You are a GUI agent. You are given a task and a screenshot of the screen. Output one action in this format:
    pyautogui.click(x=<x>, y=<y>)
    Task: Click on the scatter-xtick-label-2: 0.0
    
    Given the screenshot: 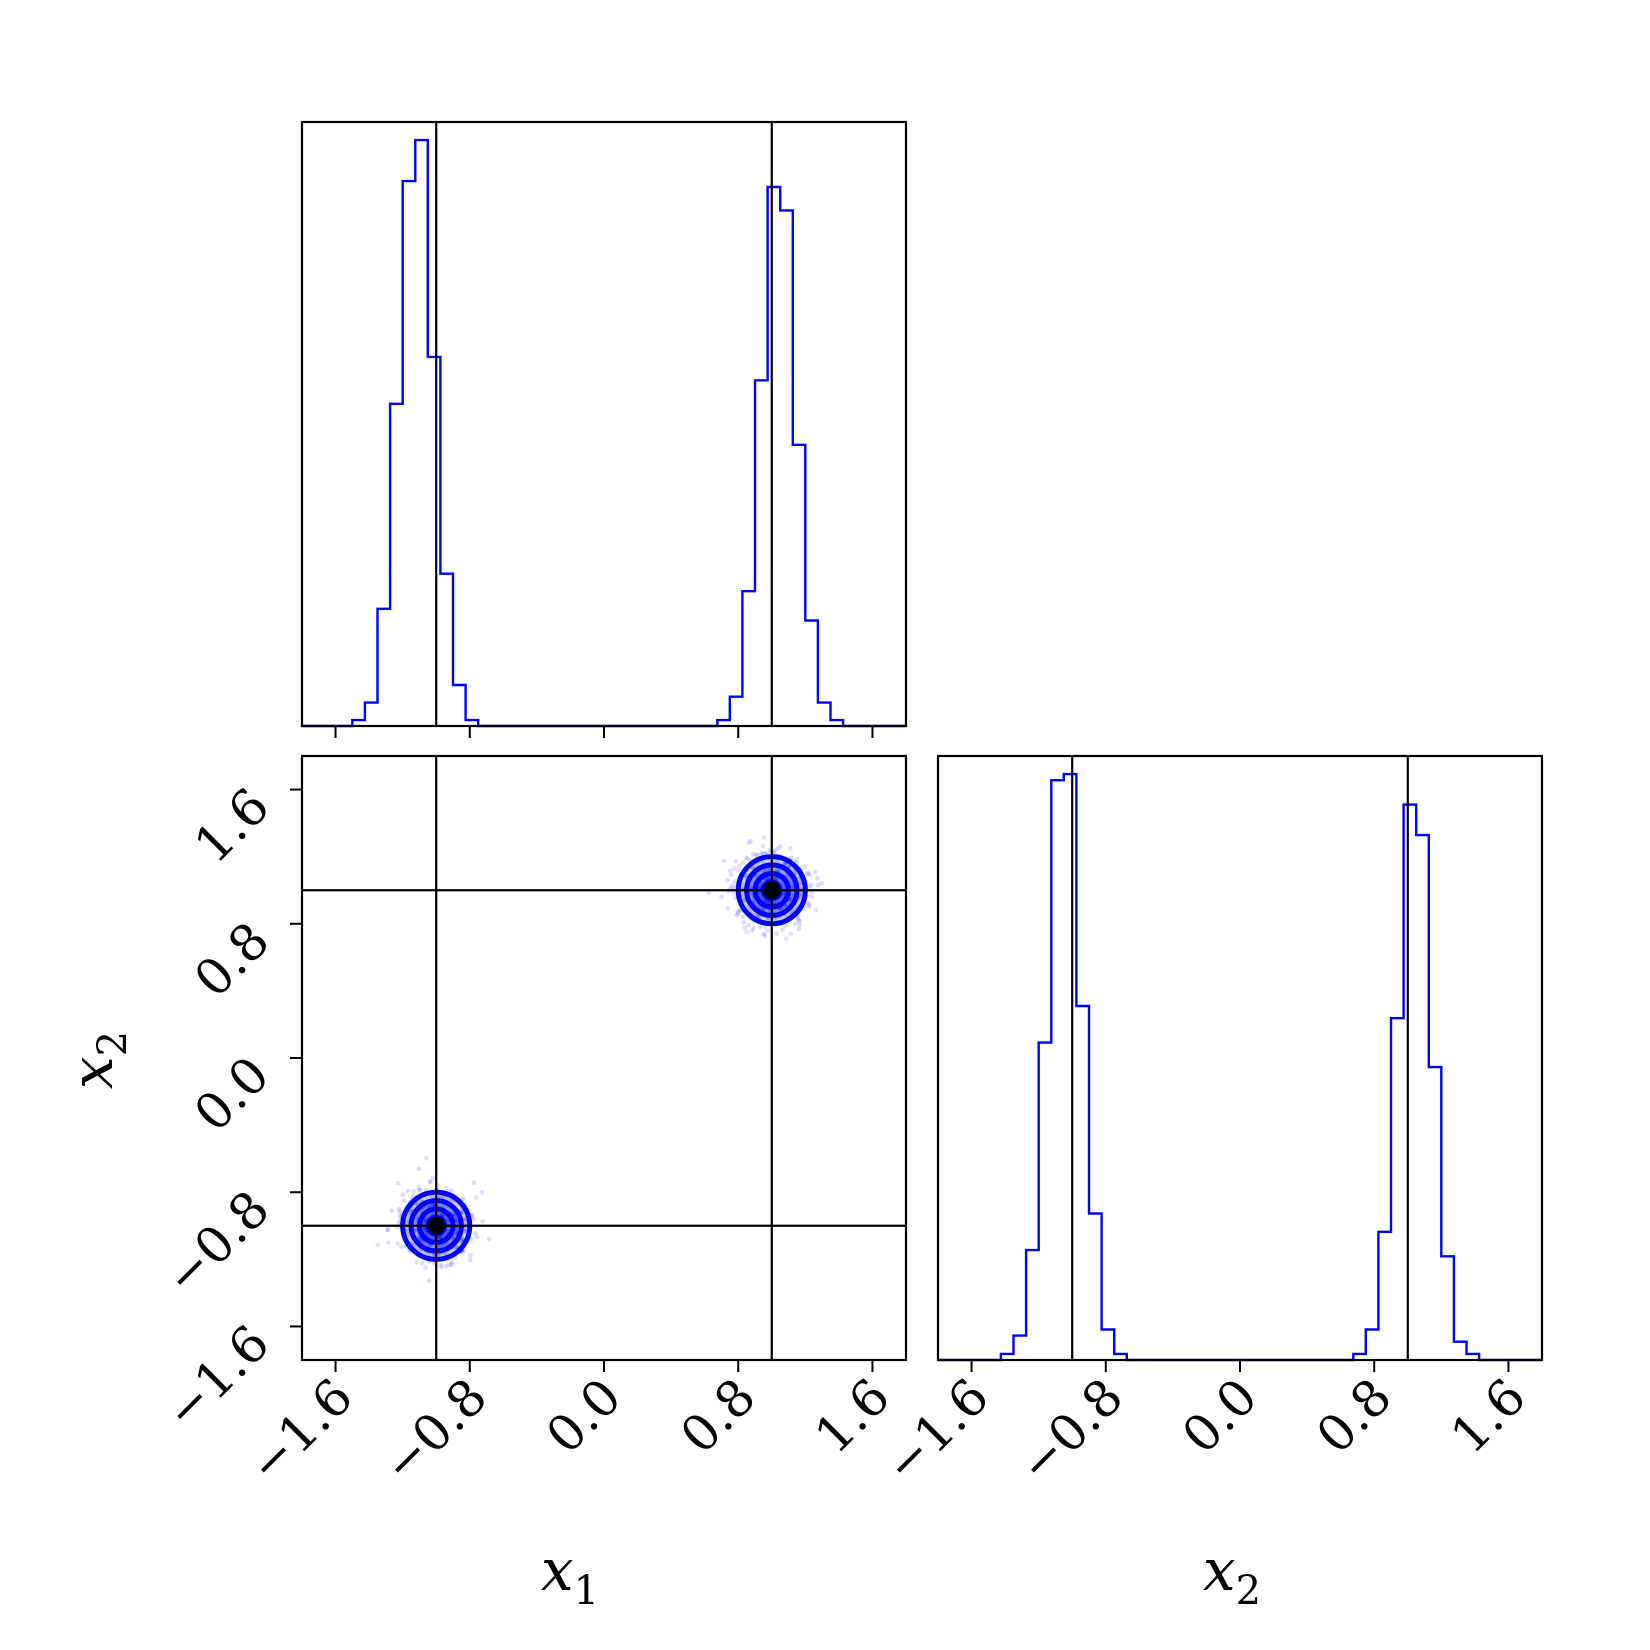 What is the action you would take?
    pyautogui.click(x=583, y=1415)
    